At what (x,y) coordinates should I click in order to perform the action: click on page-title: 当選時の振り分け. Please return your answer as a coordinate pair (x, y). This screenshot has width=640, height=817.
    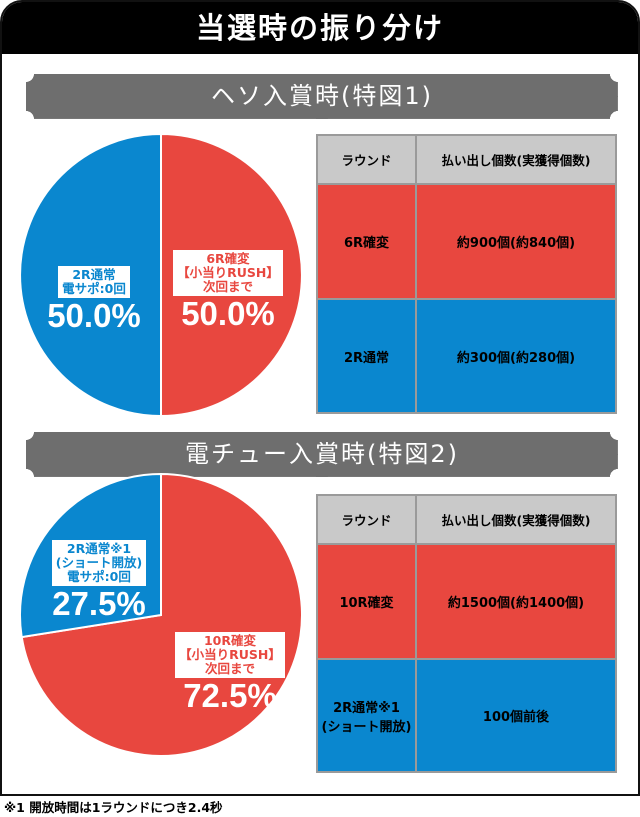
    Looking at the image, I should click on (320, 28).